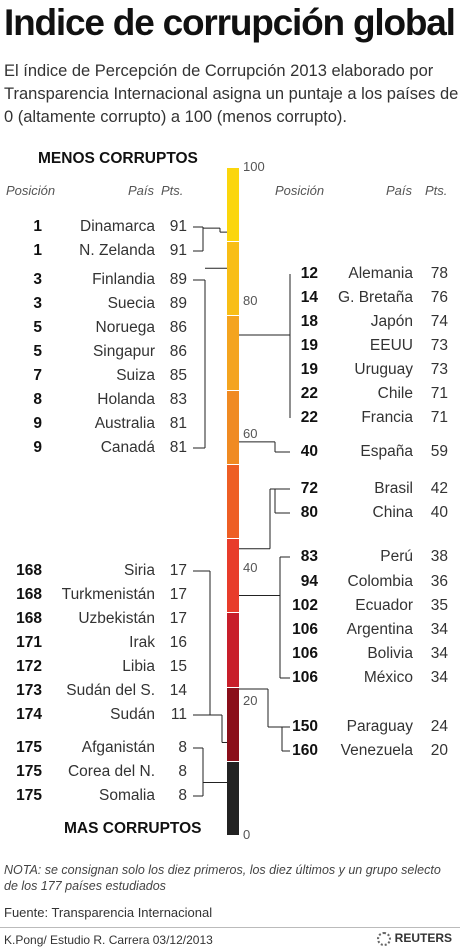 This screenshot has width=460, height=952. What do you see at coordinates (132, 714) in the screenshot?
I see `country-name: Sudán` at bounding box center [132, 714].